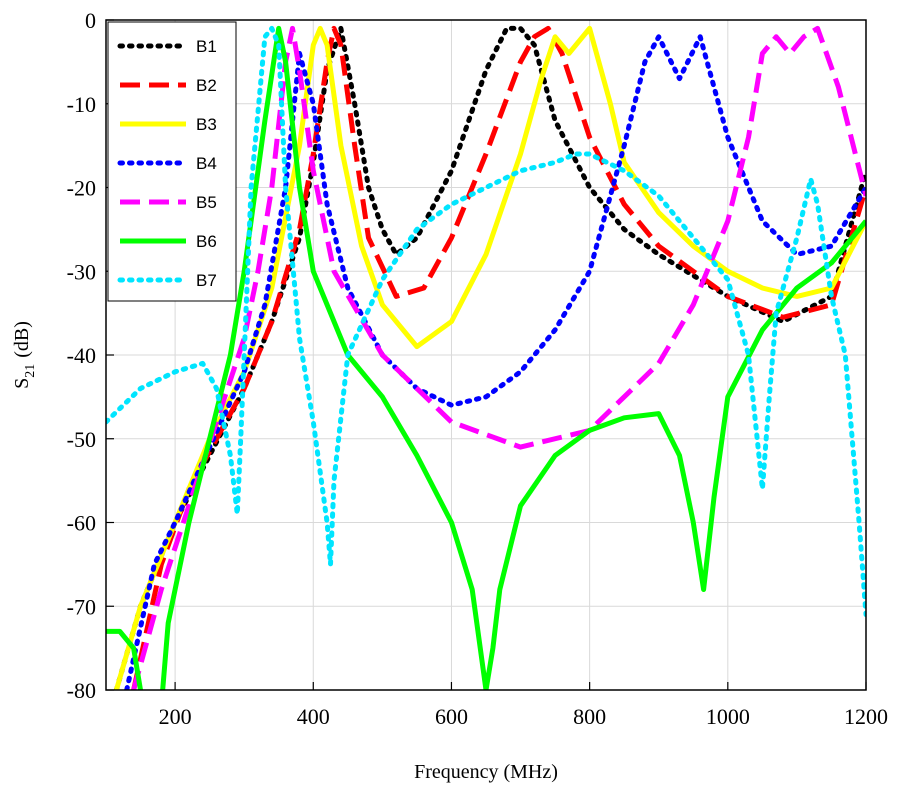 The height and width of the screenshot is (800, 900). What do you see at coordinates (81, 355) in the screenshot?
I see `y-tick-label: -40` at bounding box center [81, 355].